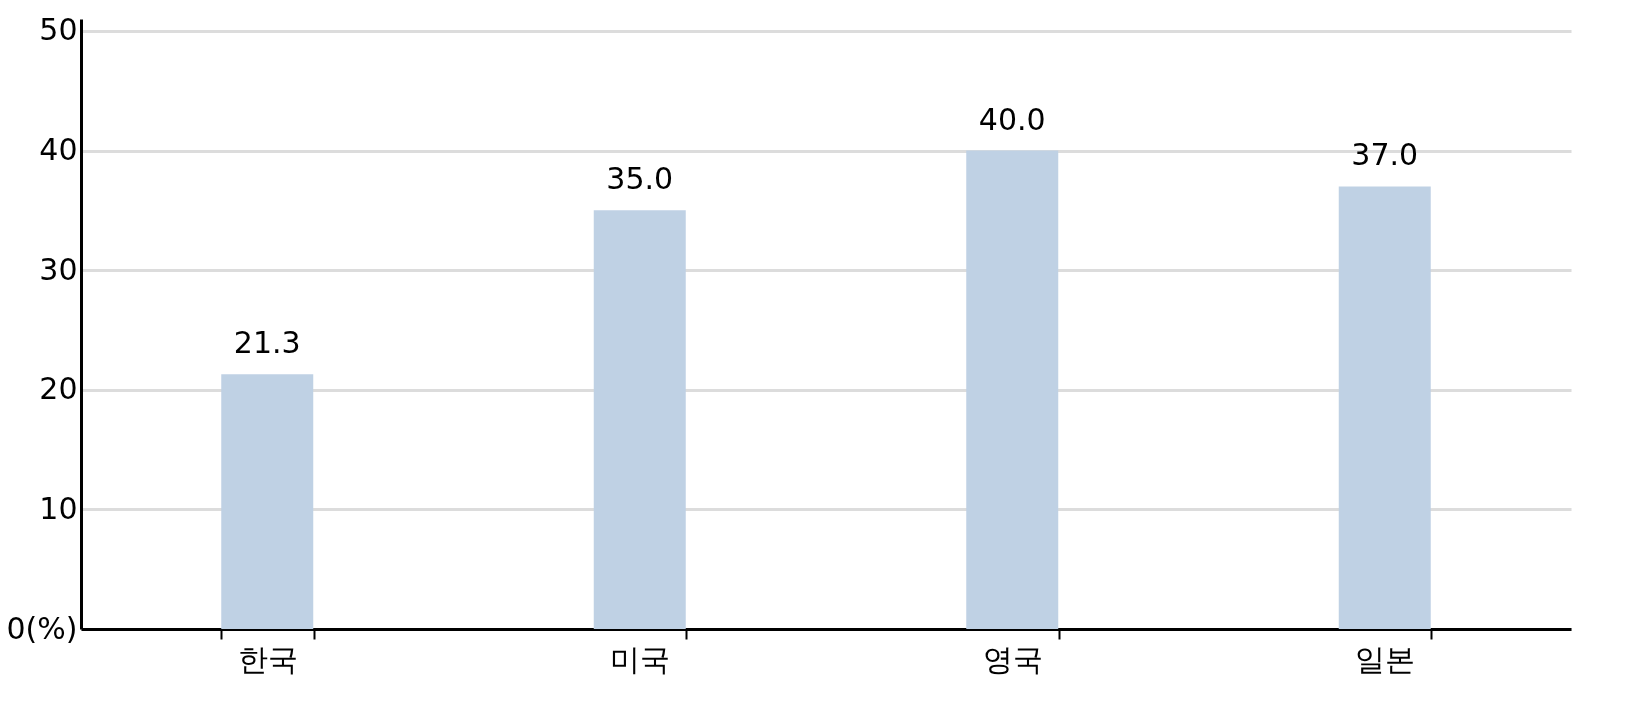 The image size is (1632, 709). I want to click on y-tick-label: 30, so click(58, 269).